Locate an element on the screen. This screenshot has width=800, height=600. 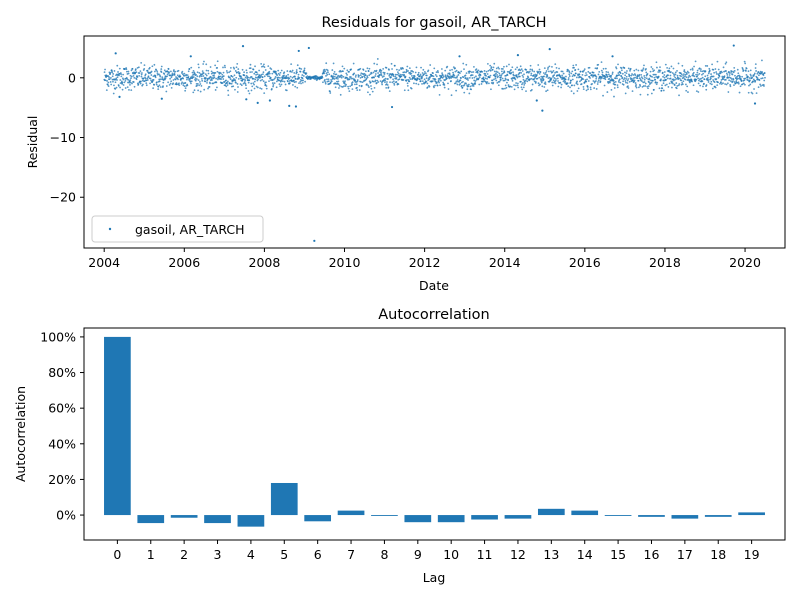
autocorrelation-bar is located at coordinates (384, 515).